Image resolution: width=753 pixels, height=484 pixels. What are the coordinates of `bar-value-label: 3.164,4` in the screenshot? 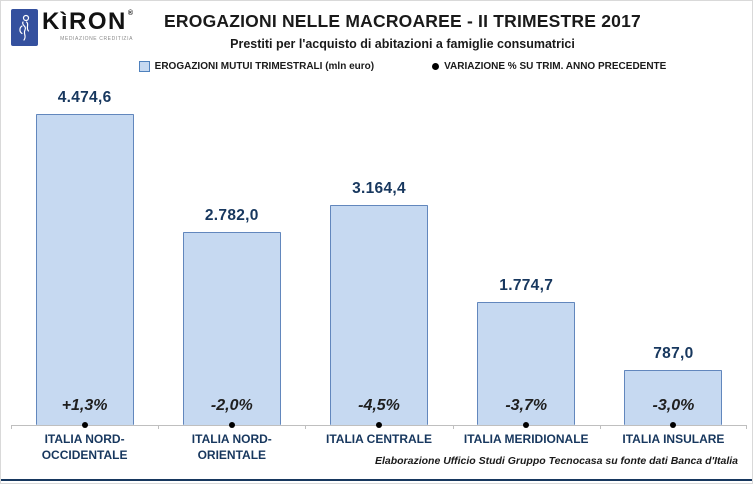 It's located at (379, 188).